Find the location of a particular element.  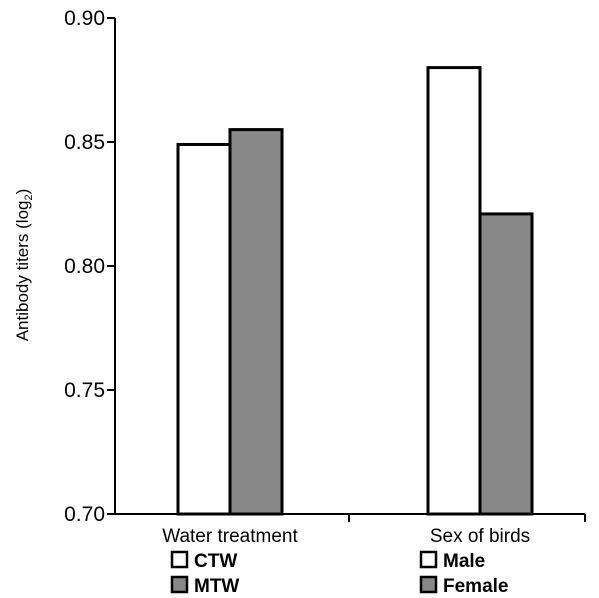

y-axis-label: Antibody titers (log2) is located at coordinates (24, 265).